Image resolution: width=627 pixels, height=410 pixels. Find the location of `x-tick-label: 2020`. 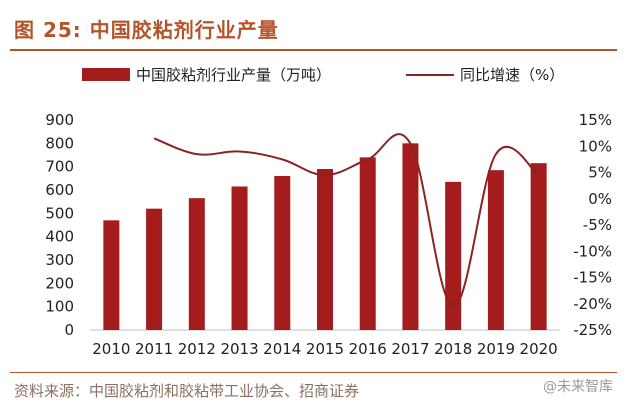

x-tick-label: 2020 is located at coordinates (539, 349).